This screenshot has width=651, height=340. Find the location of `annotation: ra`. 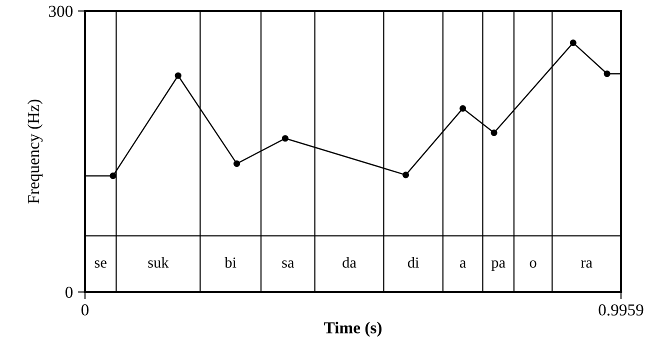

annotation: ra is located at coordinates (586, 264).